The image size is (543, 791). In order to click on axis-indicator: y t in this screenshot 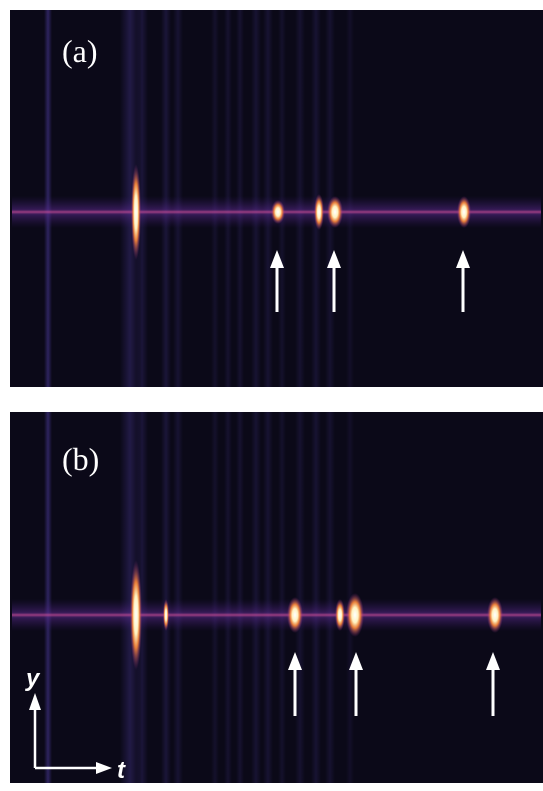, I will do `click(75, 724)`.